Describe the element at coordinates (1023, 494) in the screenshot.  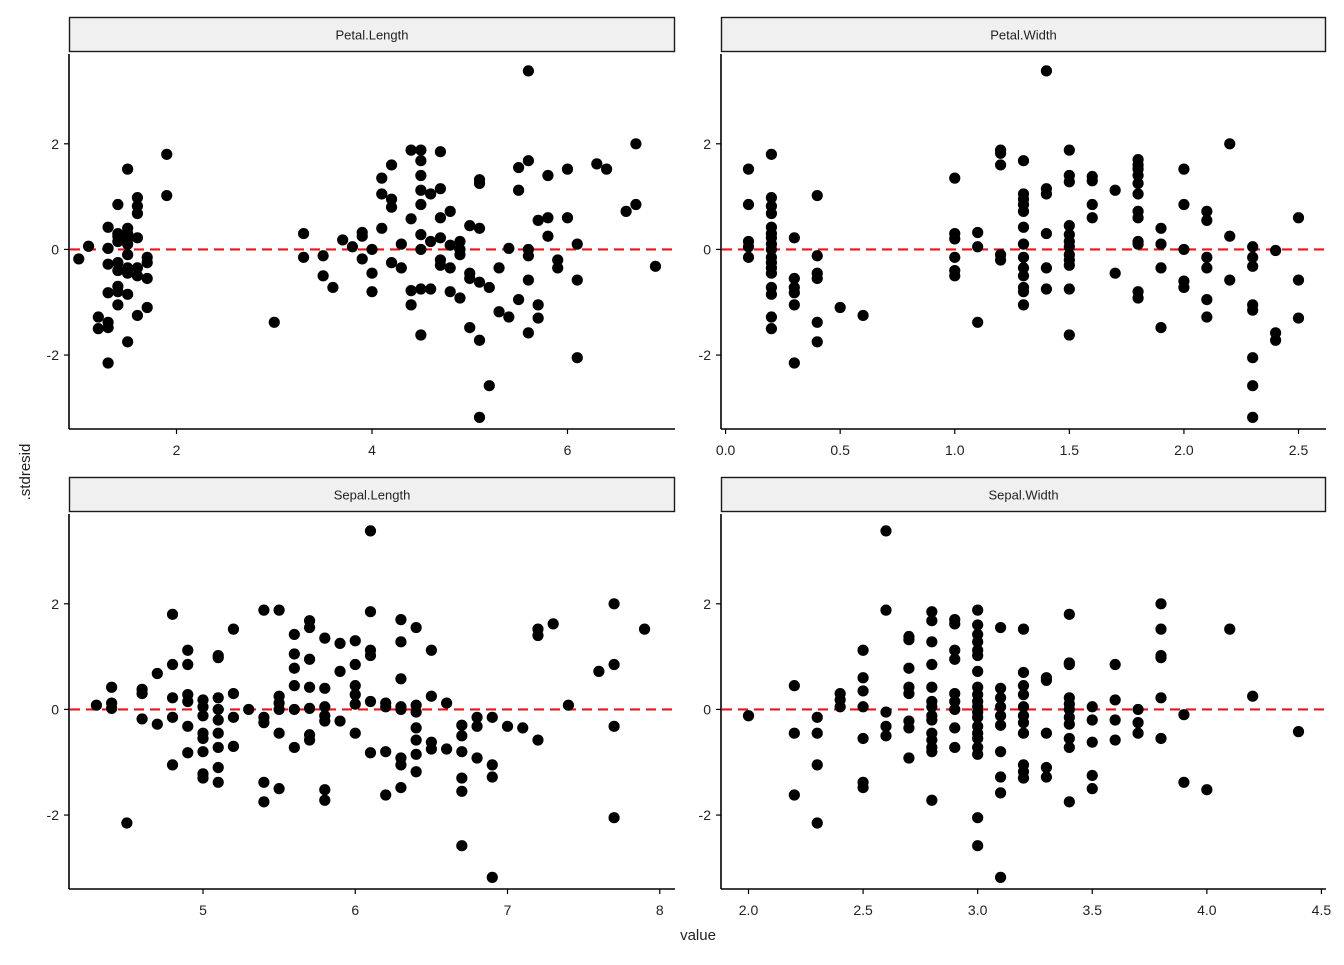
I see `facet-strip` at that location.